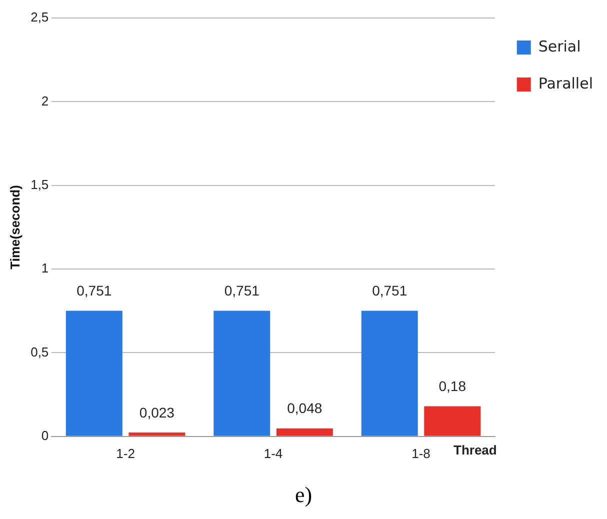 This screenshot has width=607, height=519. What do you see at coordinates (45, 268) in the screenshot?
I see `y-tick-label: 1` at bounding box center [45, 268].